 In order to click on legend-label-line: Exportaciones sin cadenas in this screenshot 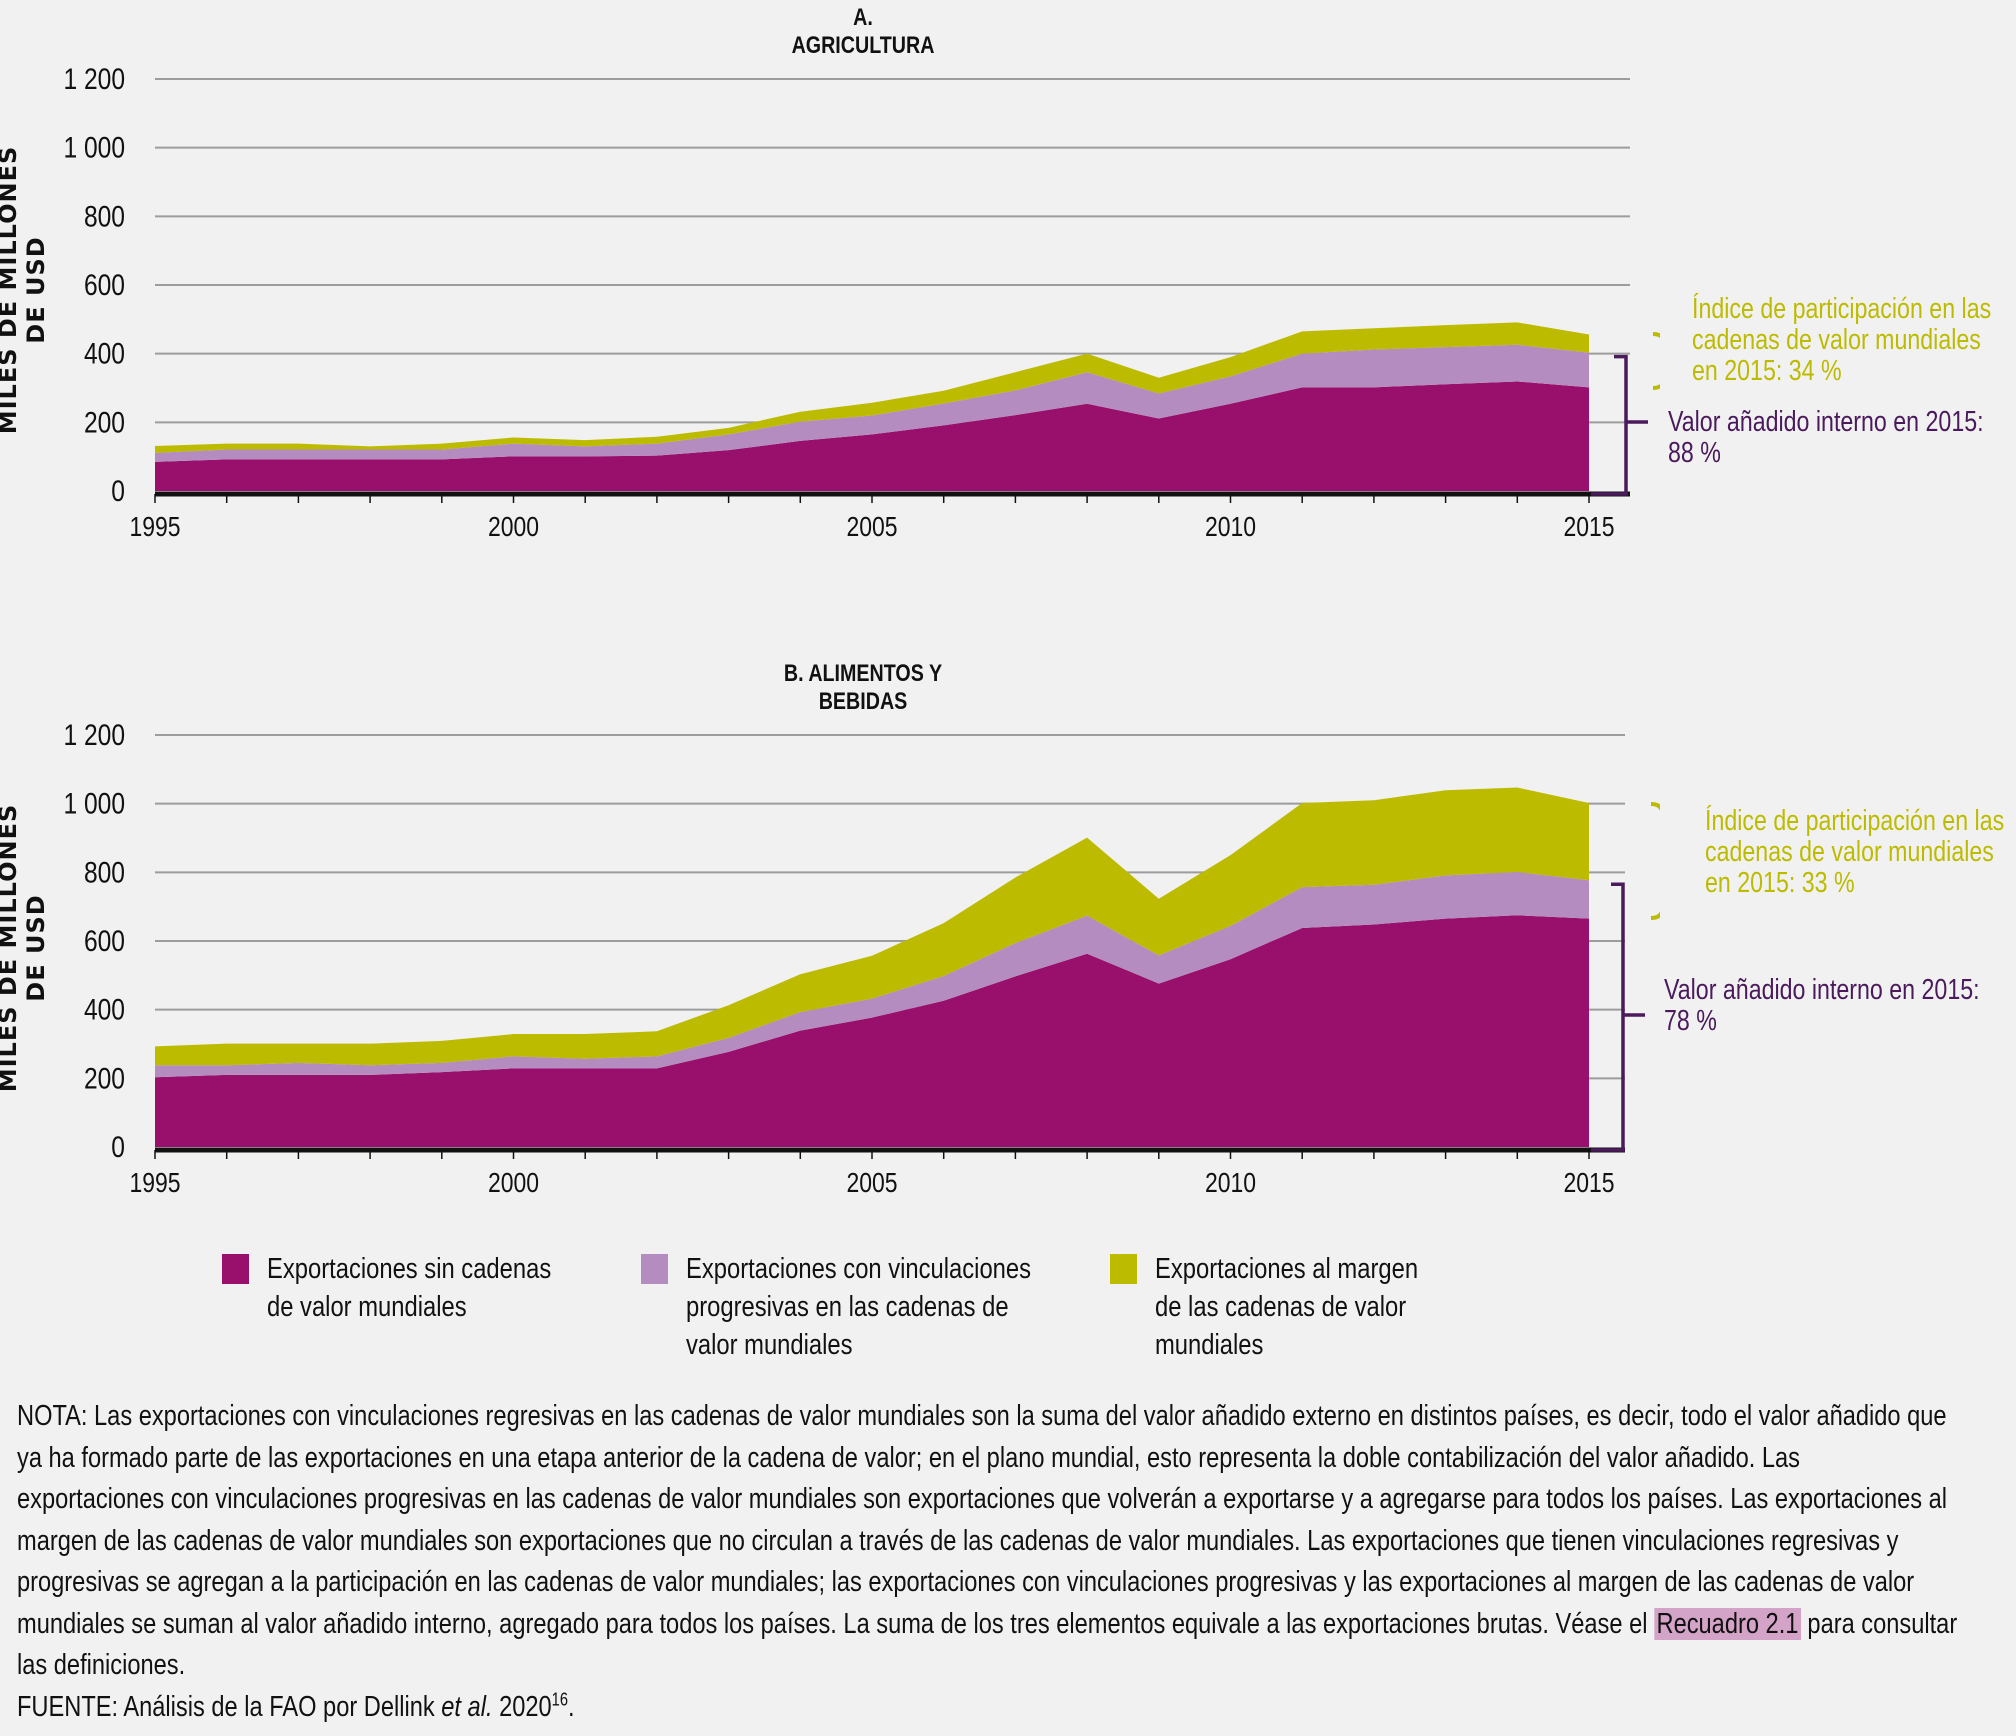, I will do `click(409, 1269)`.